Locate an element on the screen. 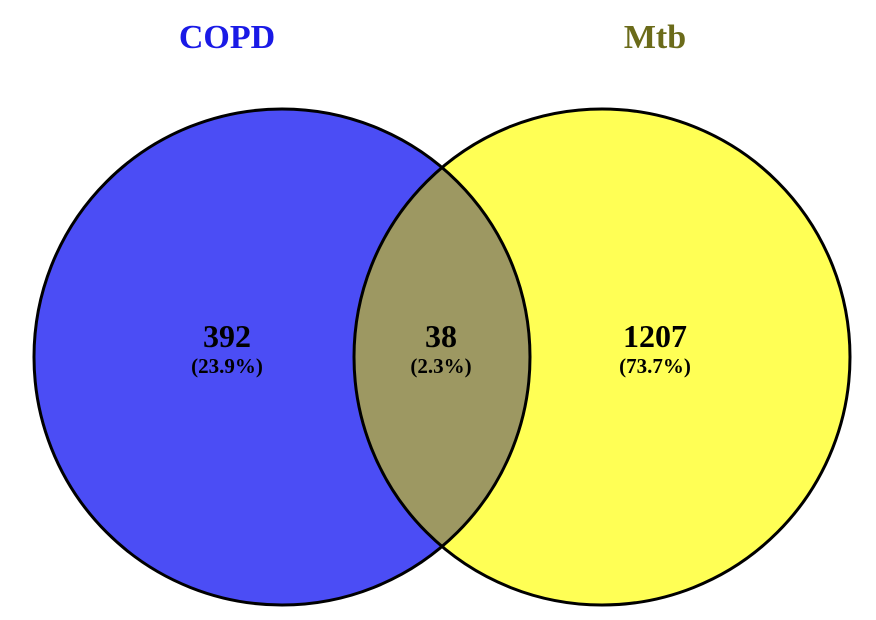 This screenshot has width=876, height=620. set-title-copd: COPD is located at coordinates (227, 37).